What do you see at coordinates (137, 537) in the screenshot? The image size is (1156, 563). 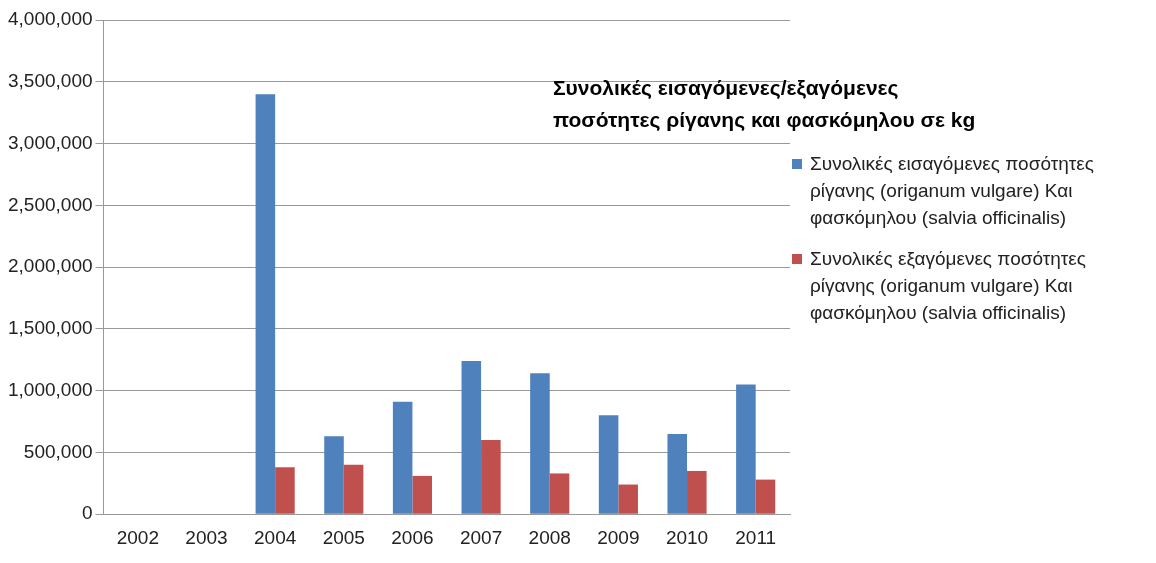 I see `x-tick-label: 2002` at bounding box center [137, 537].